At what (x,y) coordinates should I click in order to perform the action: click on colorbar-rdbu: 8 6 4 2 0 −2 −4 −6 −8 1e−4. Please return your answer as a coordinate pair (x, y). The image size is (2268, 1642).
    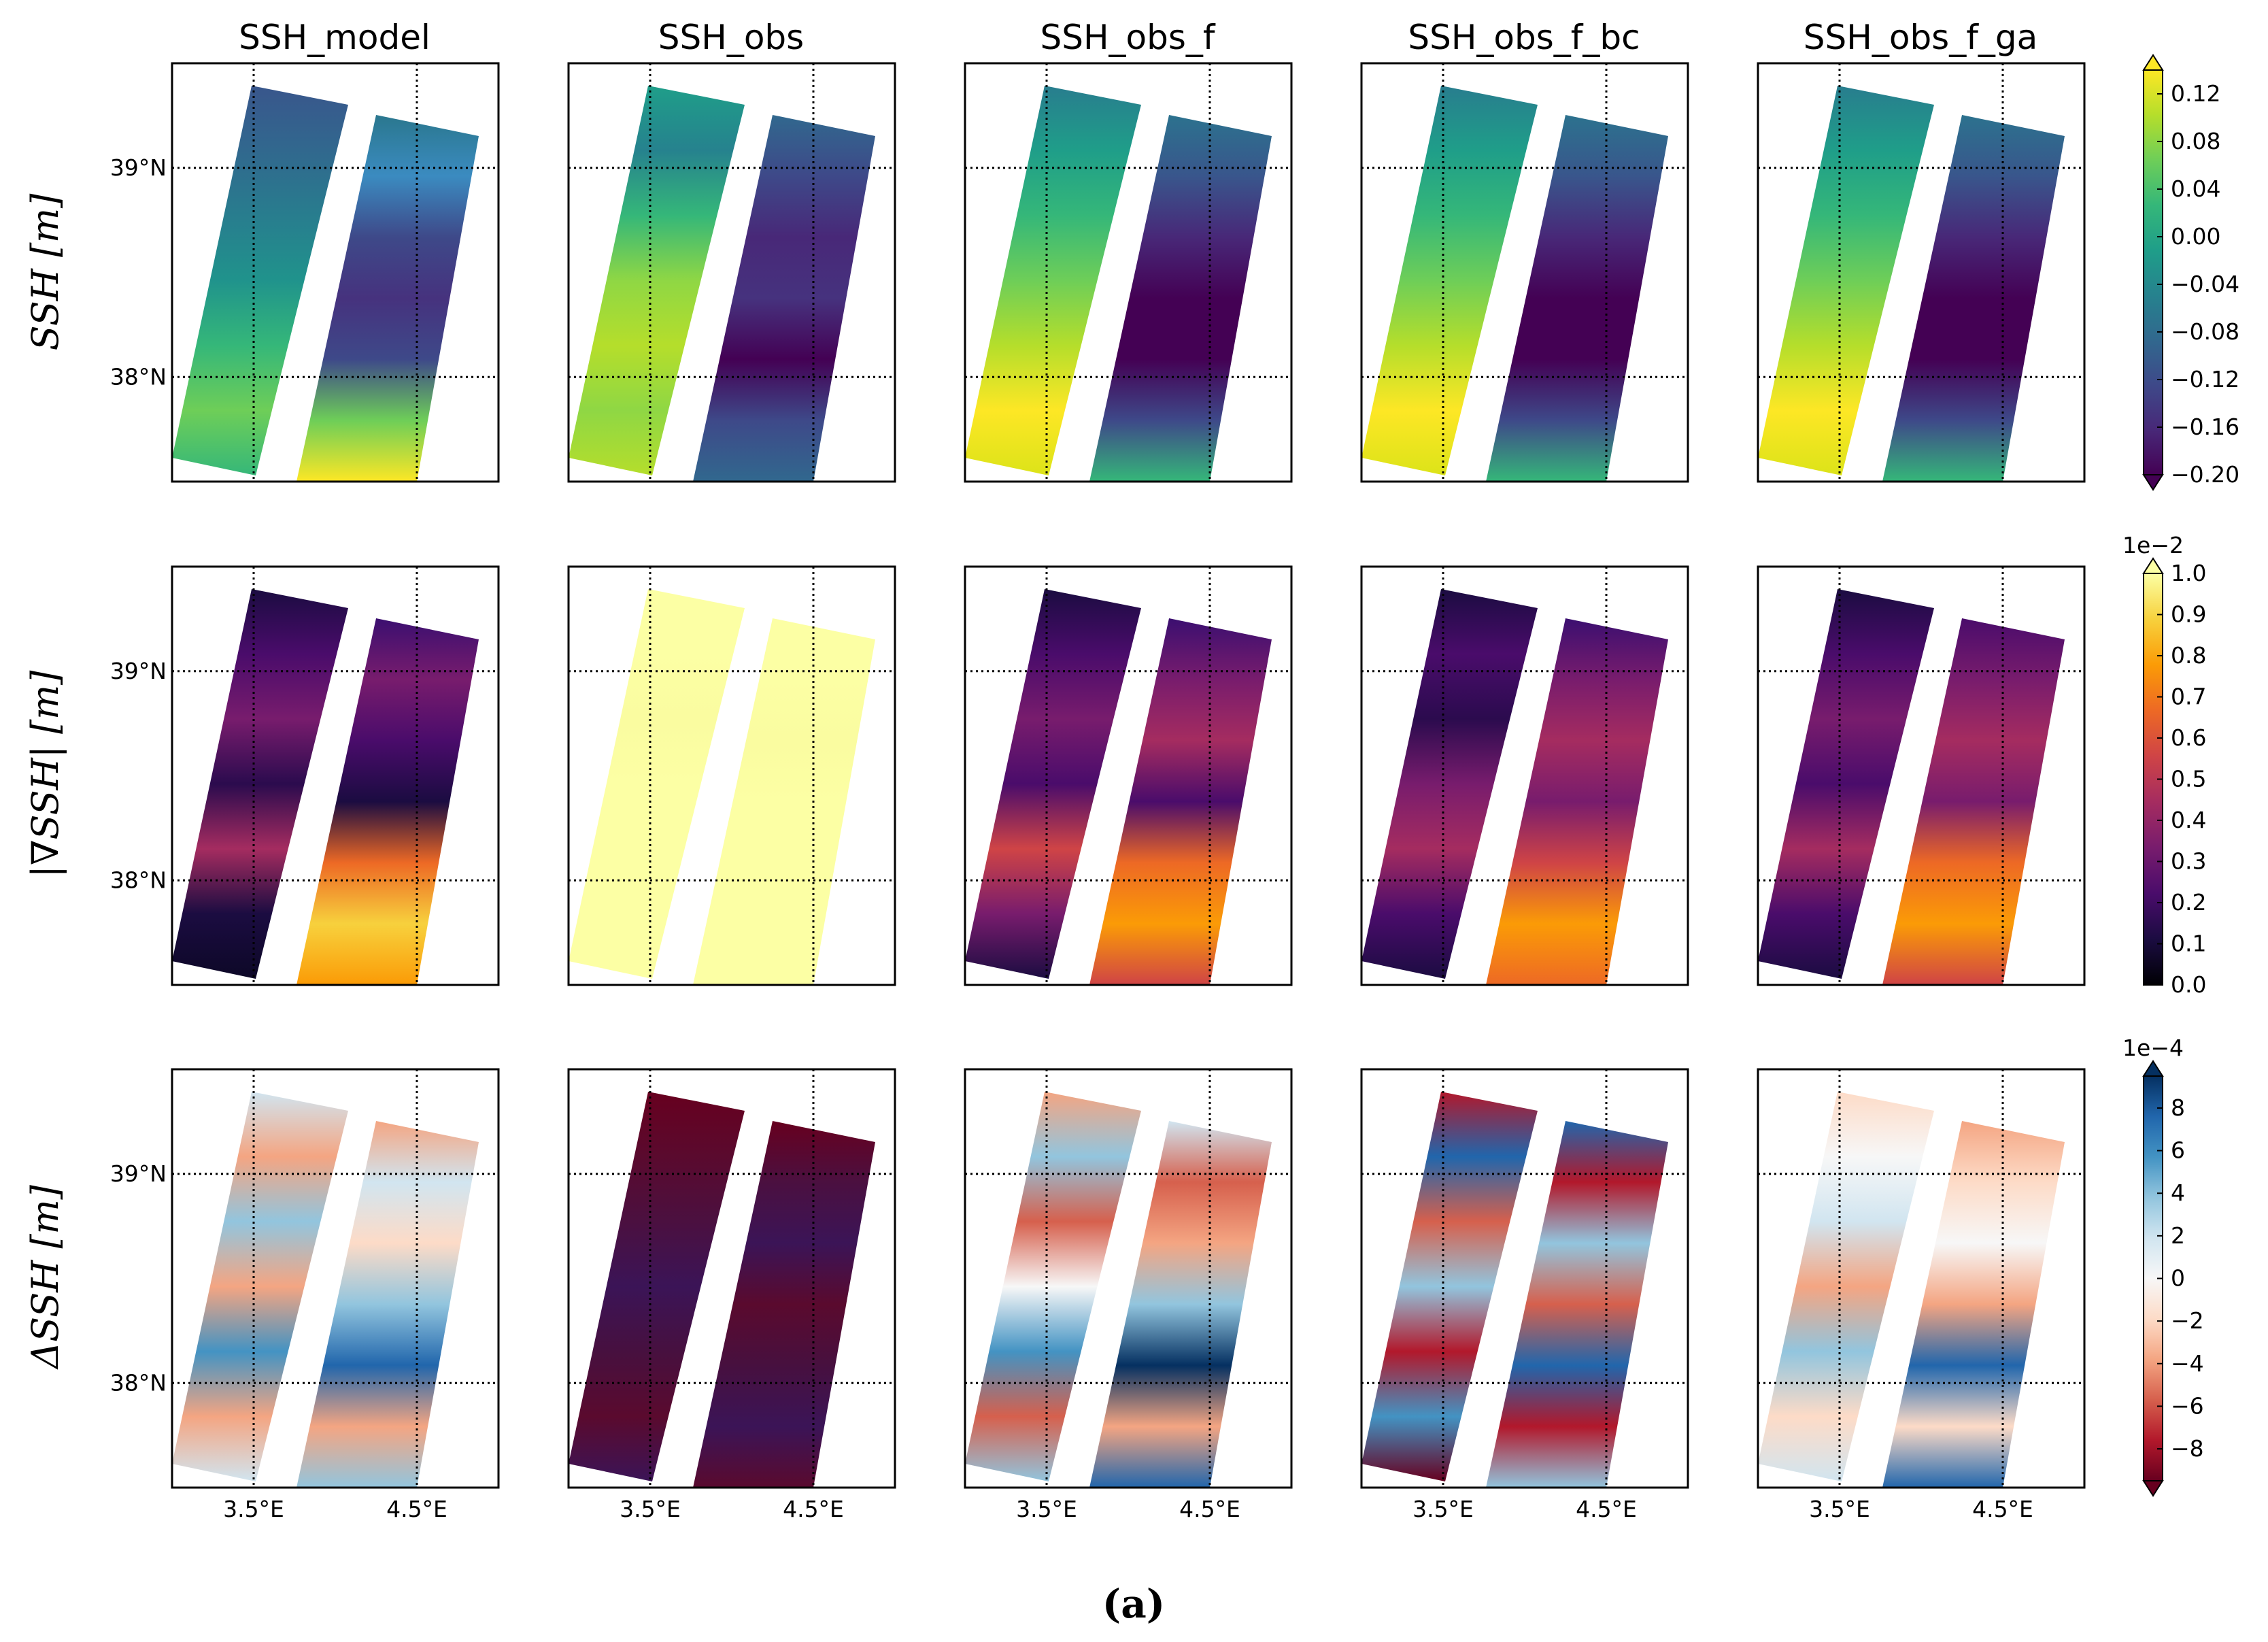
    Looking at the image, I should click on (2163, 1266).